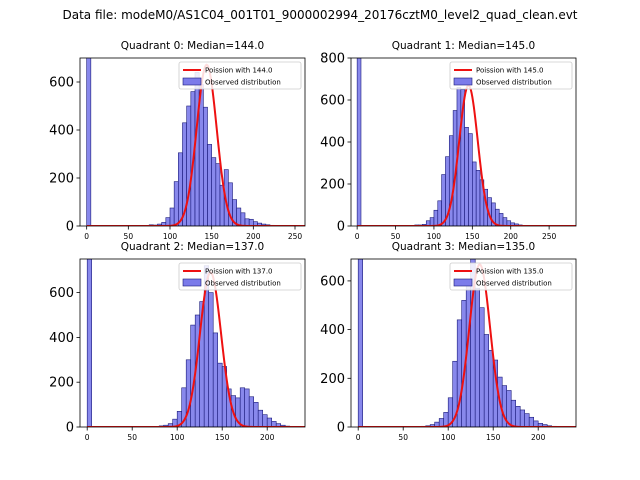 Image resolution: width=640 pixels, height=480 pixels. Describe the element at coordinates (510, 71) in the screenshot. I see `legend-poisson-label: Poission with 145.0` at that location.